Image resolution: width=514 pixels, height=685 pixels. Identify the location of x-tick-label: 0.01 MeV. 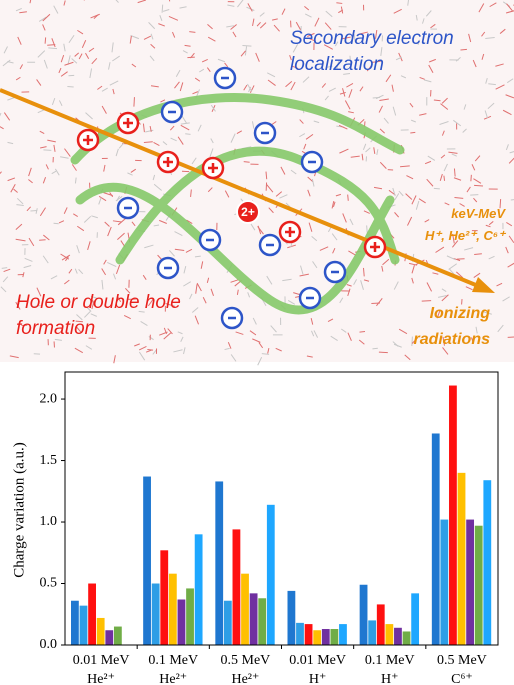
(101, 660).